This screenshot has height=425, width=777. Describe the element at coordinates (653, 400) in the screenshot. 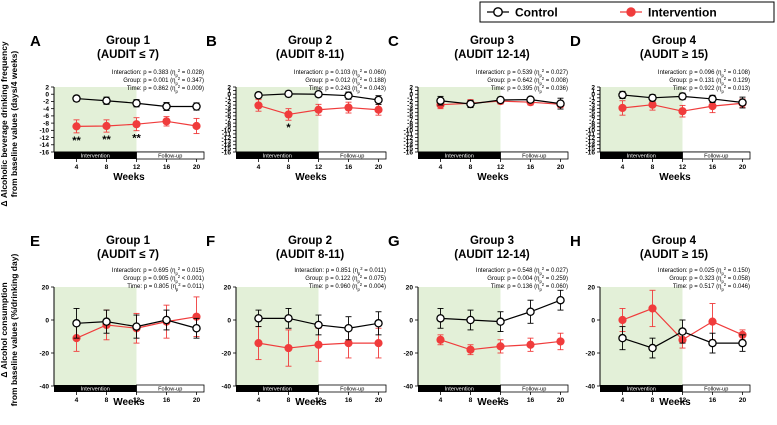

I see `x-tick-label: 8` at that location.